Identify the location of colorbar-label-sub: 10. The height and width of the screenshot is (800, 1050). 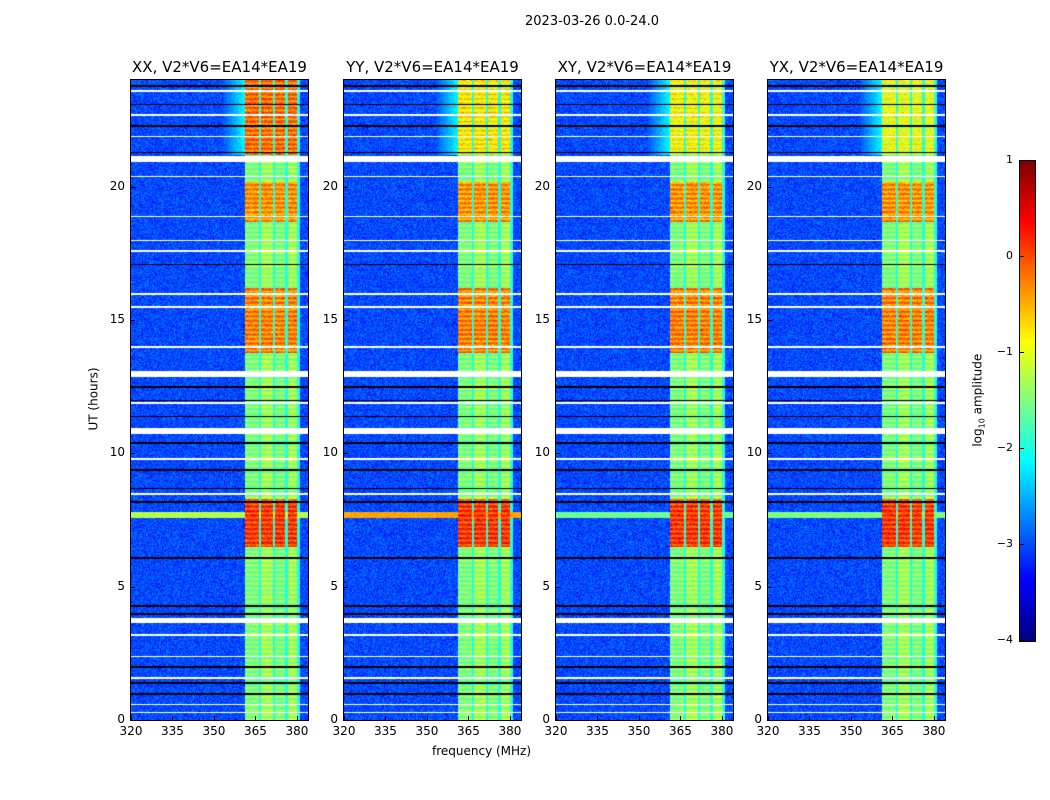
(982, 423).